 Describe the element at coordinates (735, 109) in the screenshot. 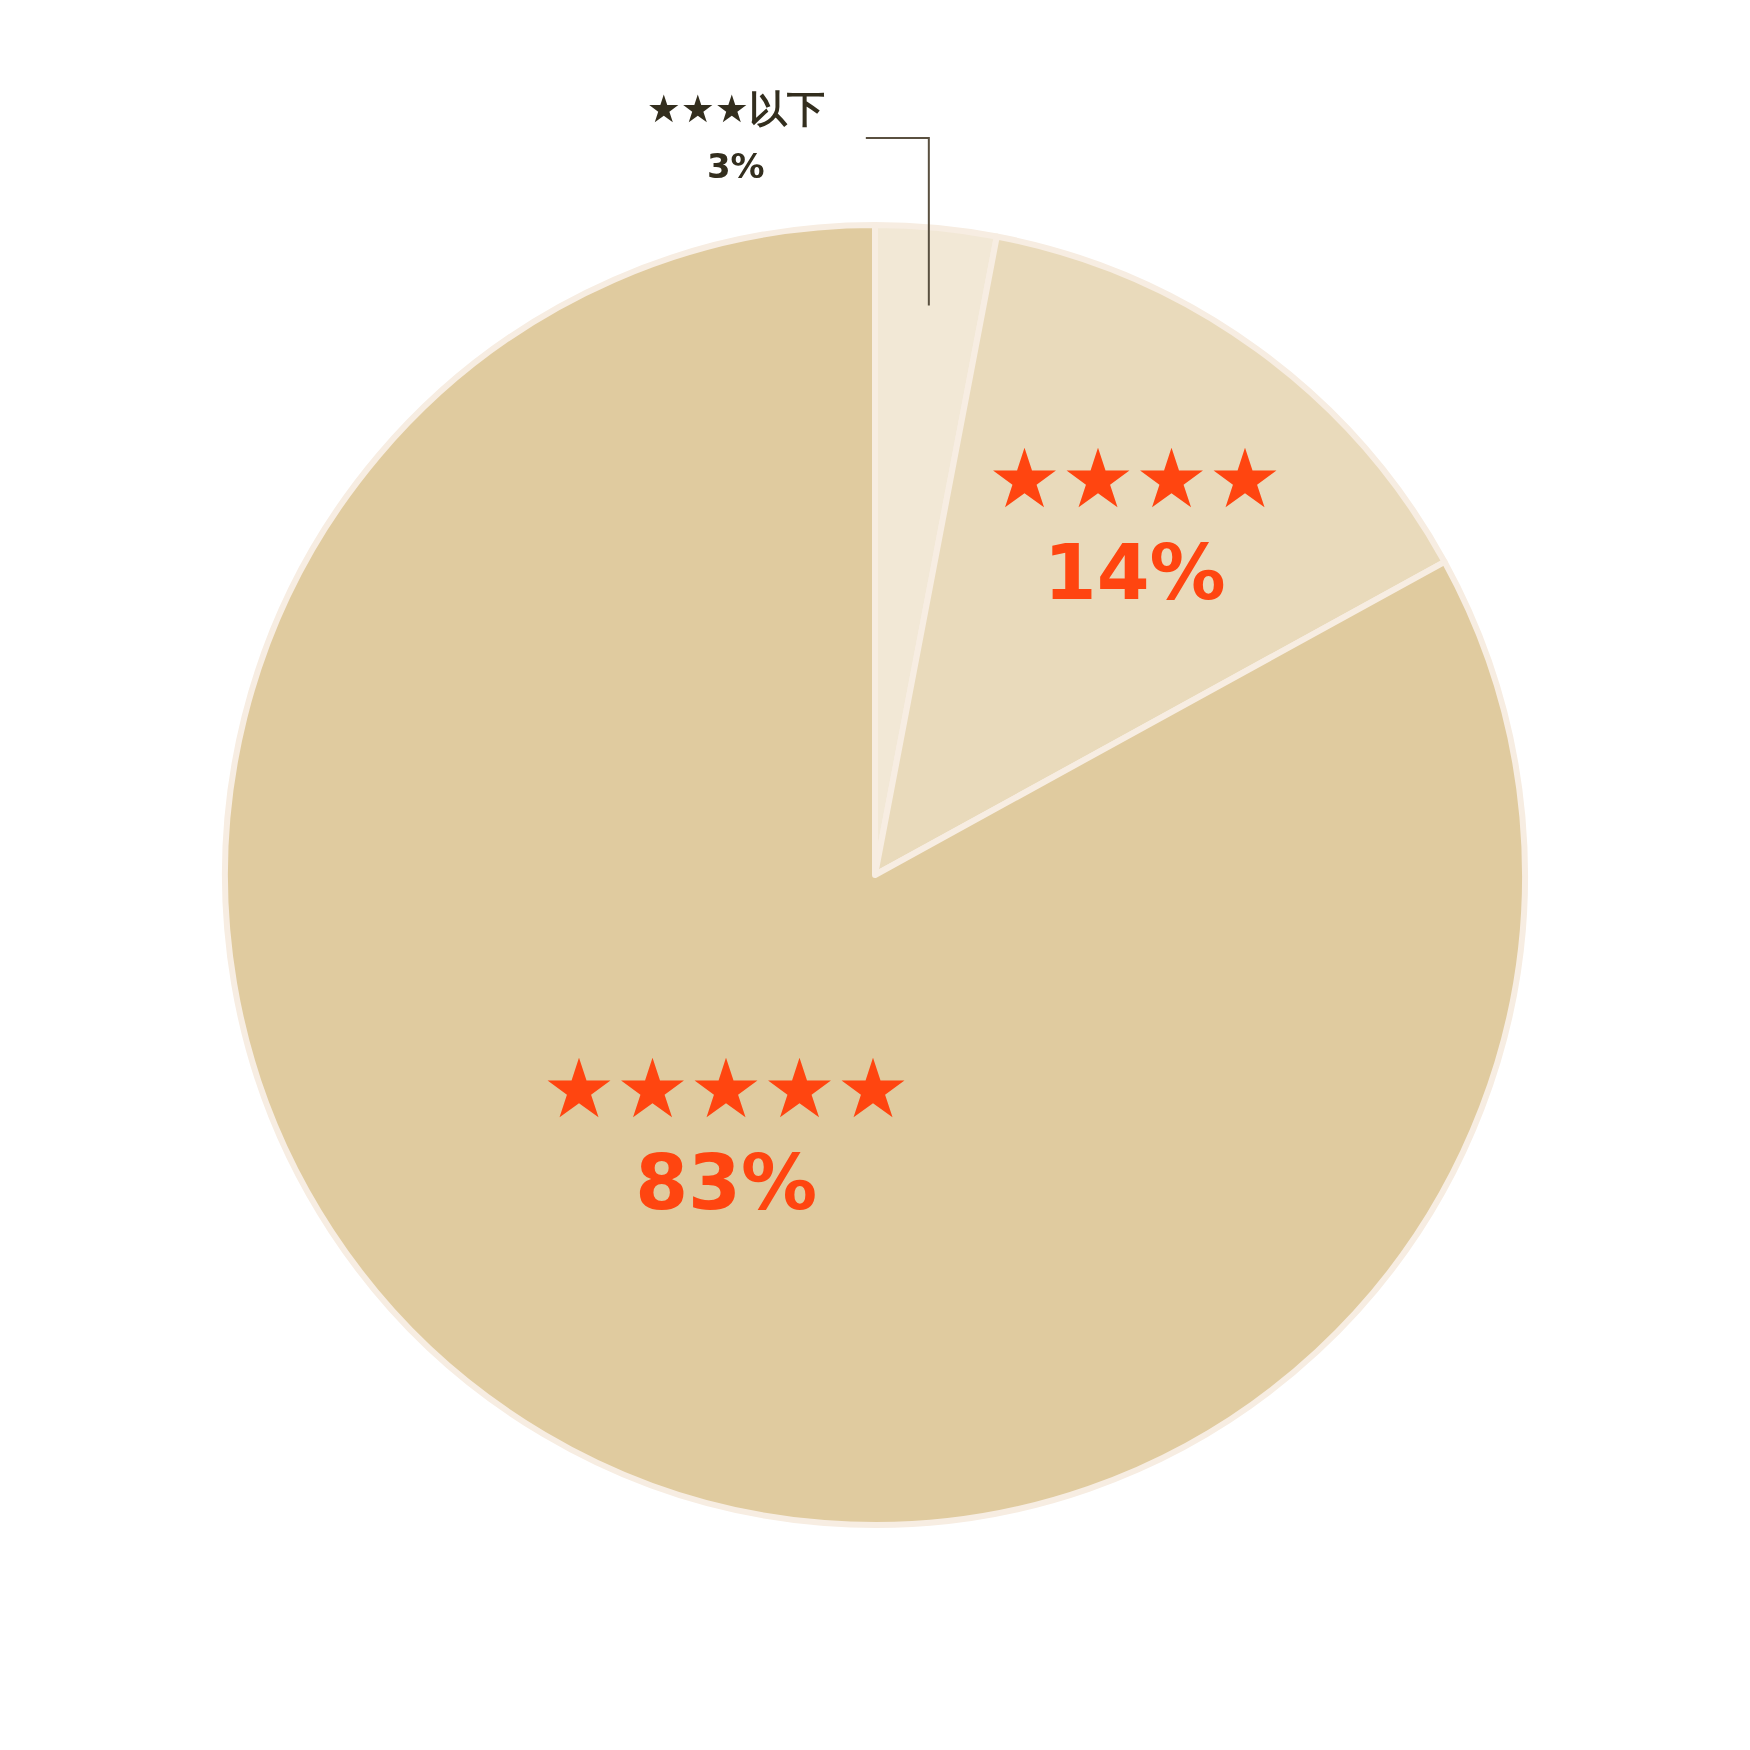

I see `slice-label: ★★★以下` at that location.